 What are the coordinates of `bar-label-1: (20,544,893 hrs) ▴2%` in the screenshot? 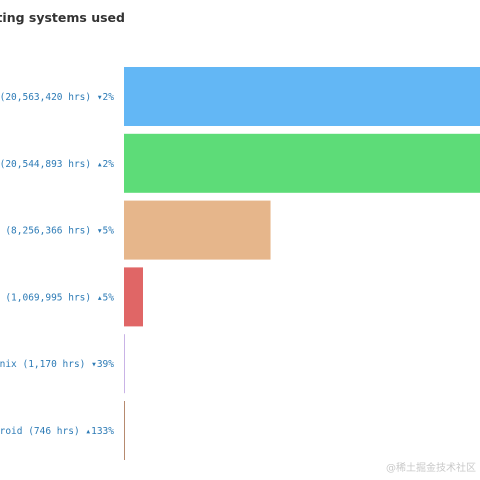 It's located at (57, 164).